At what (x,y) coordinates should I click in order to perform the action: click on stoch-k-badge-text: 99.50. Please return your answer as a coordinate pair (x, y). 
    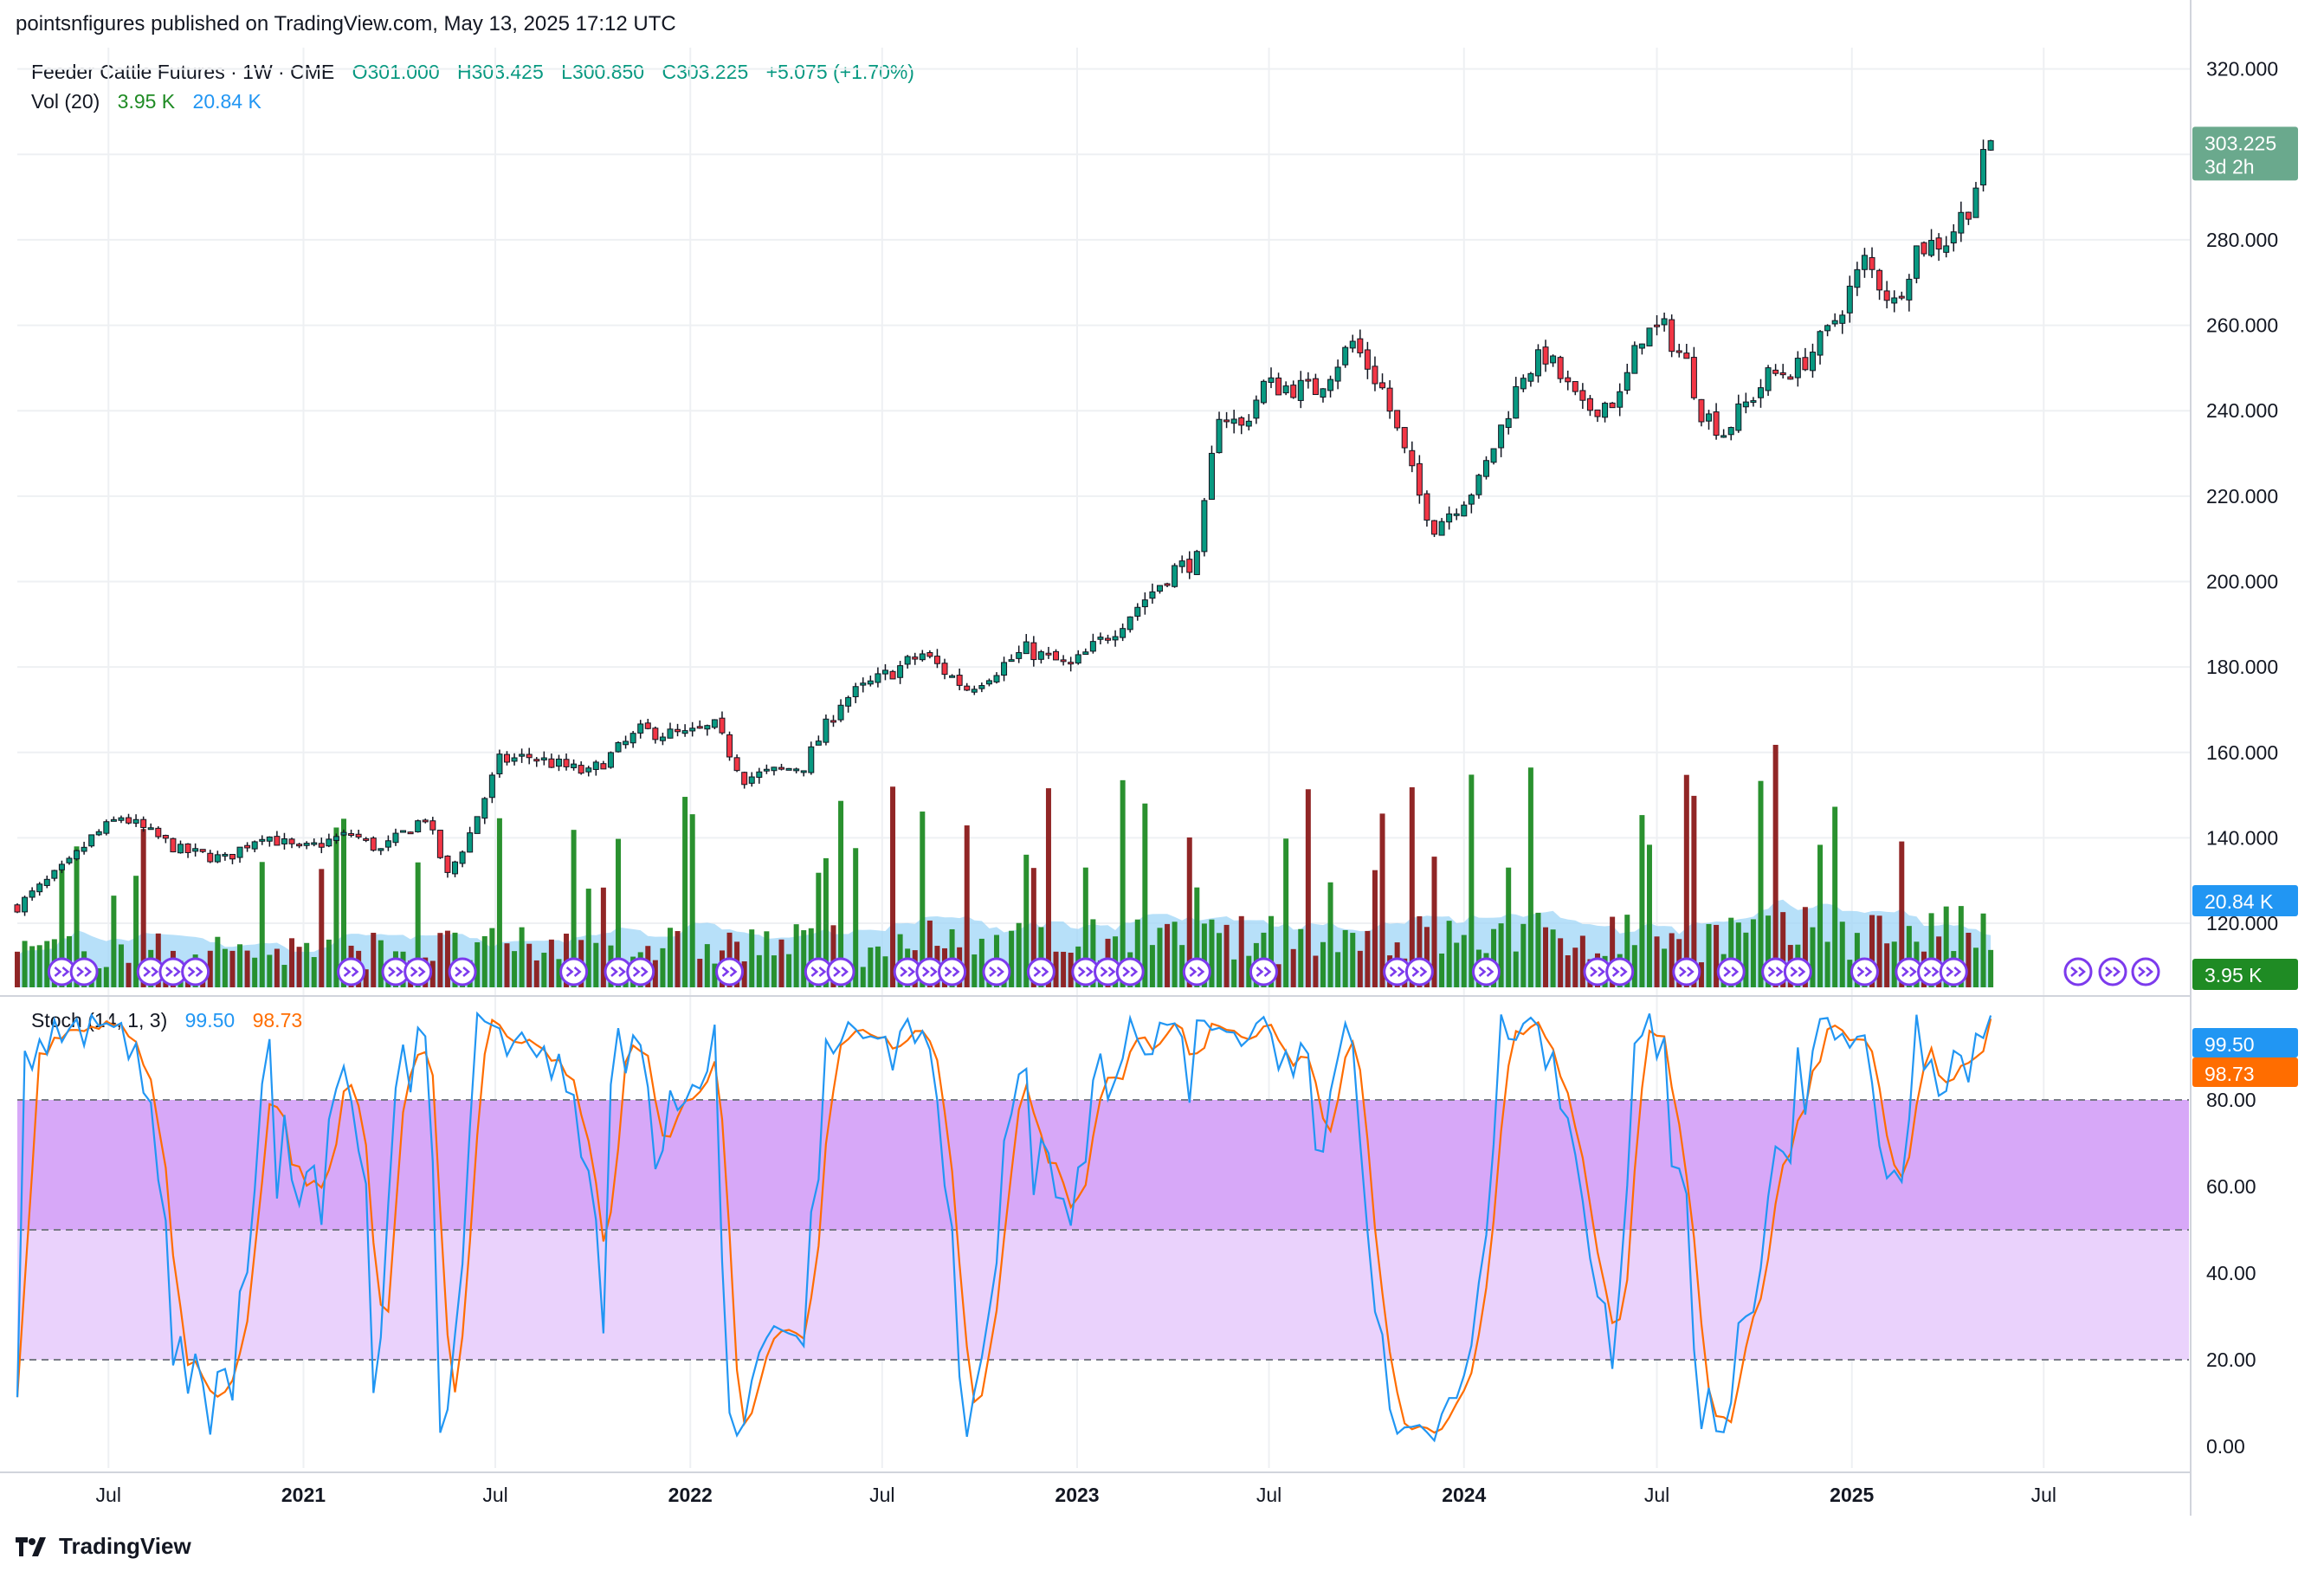
    Looking at the image, I should click on (2230, 1044).